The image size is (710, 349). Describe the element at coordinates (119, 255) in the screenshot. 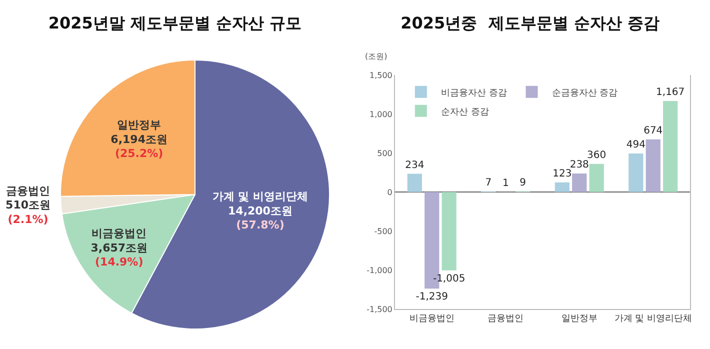

I see `data-label: 3,657조원 (14.9%)` at that location.